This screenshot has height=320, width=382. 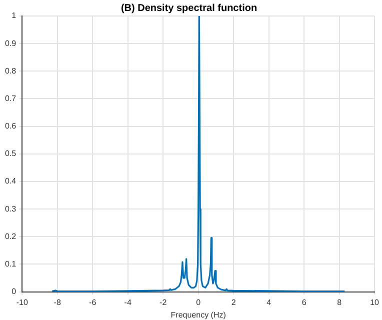 What do you see at coordinates (198, 315) in the screenshot?
I see `x-axis-title: Frequency (Hz)` at bounding box center [198, 315].